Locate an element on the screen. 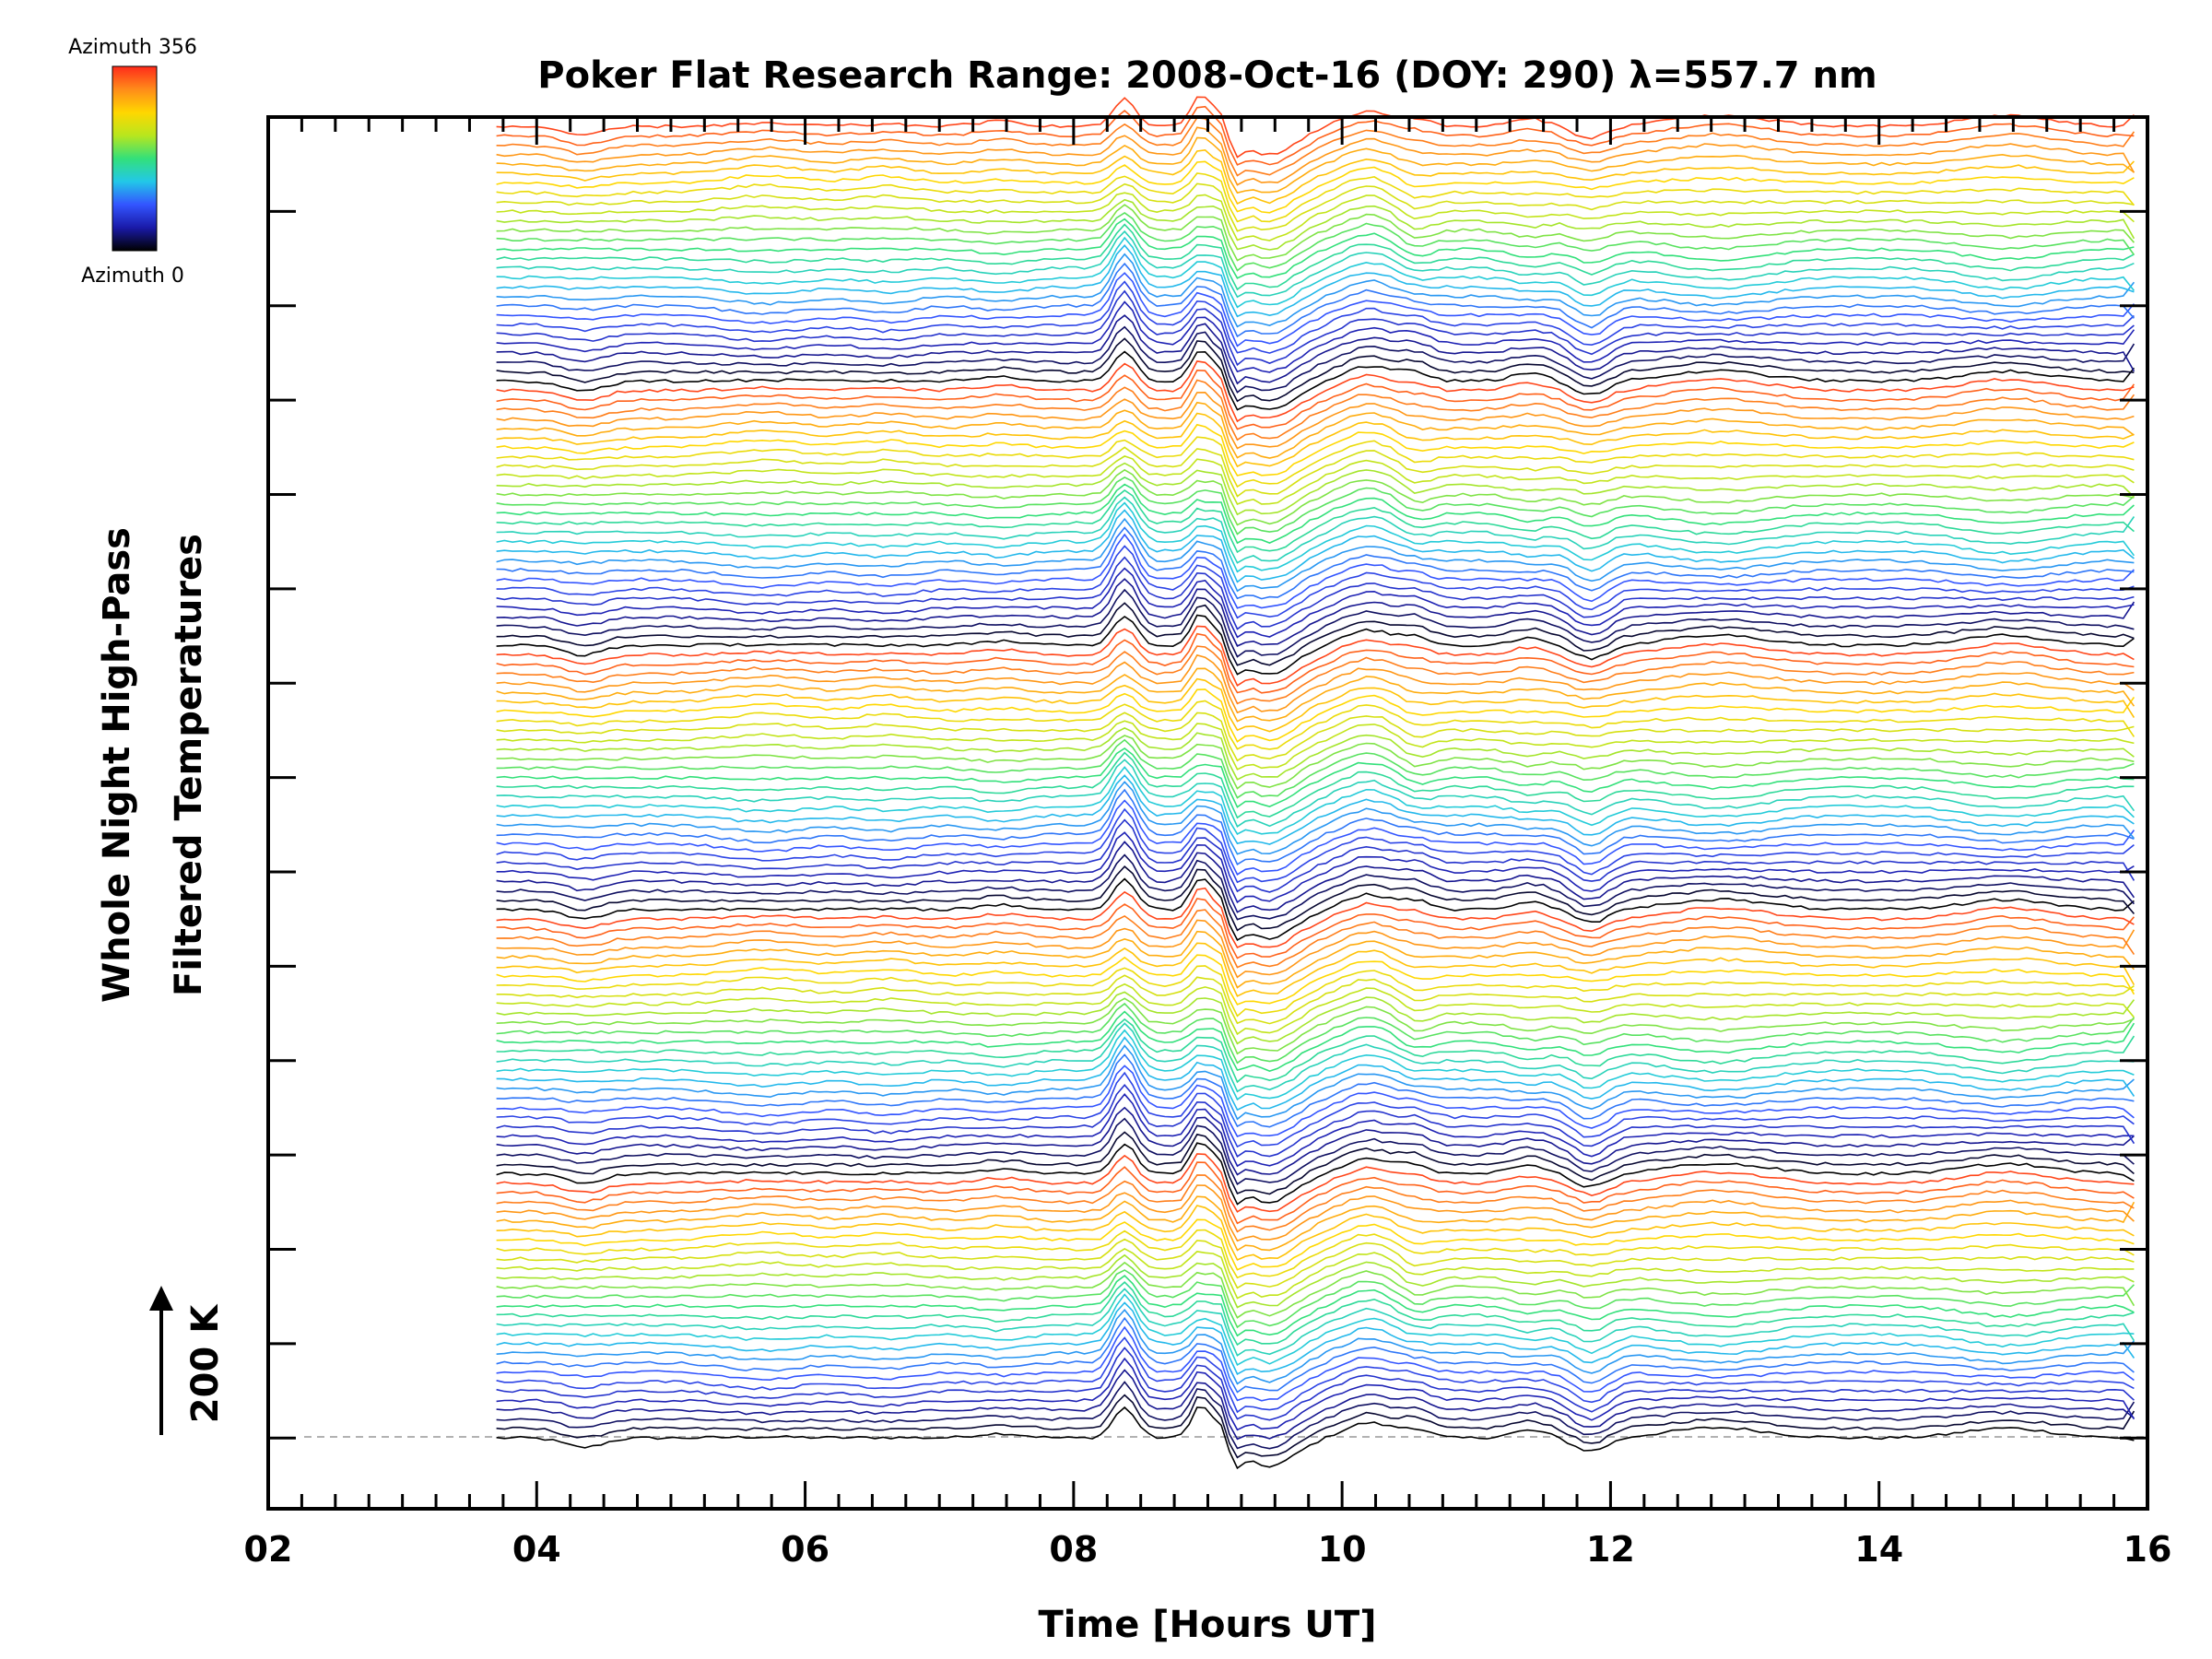 The image size is (2212, 1659). x-tick-label: 08 is located at coordinates (1073, 1549).